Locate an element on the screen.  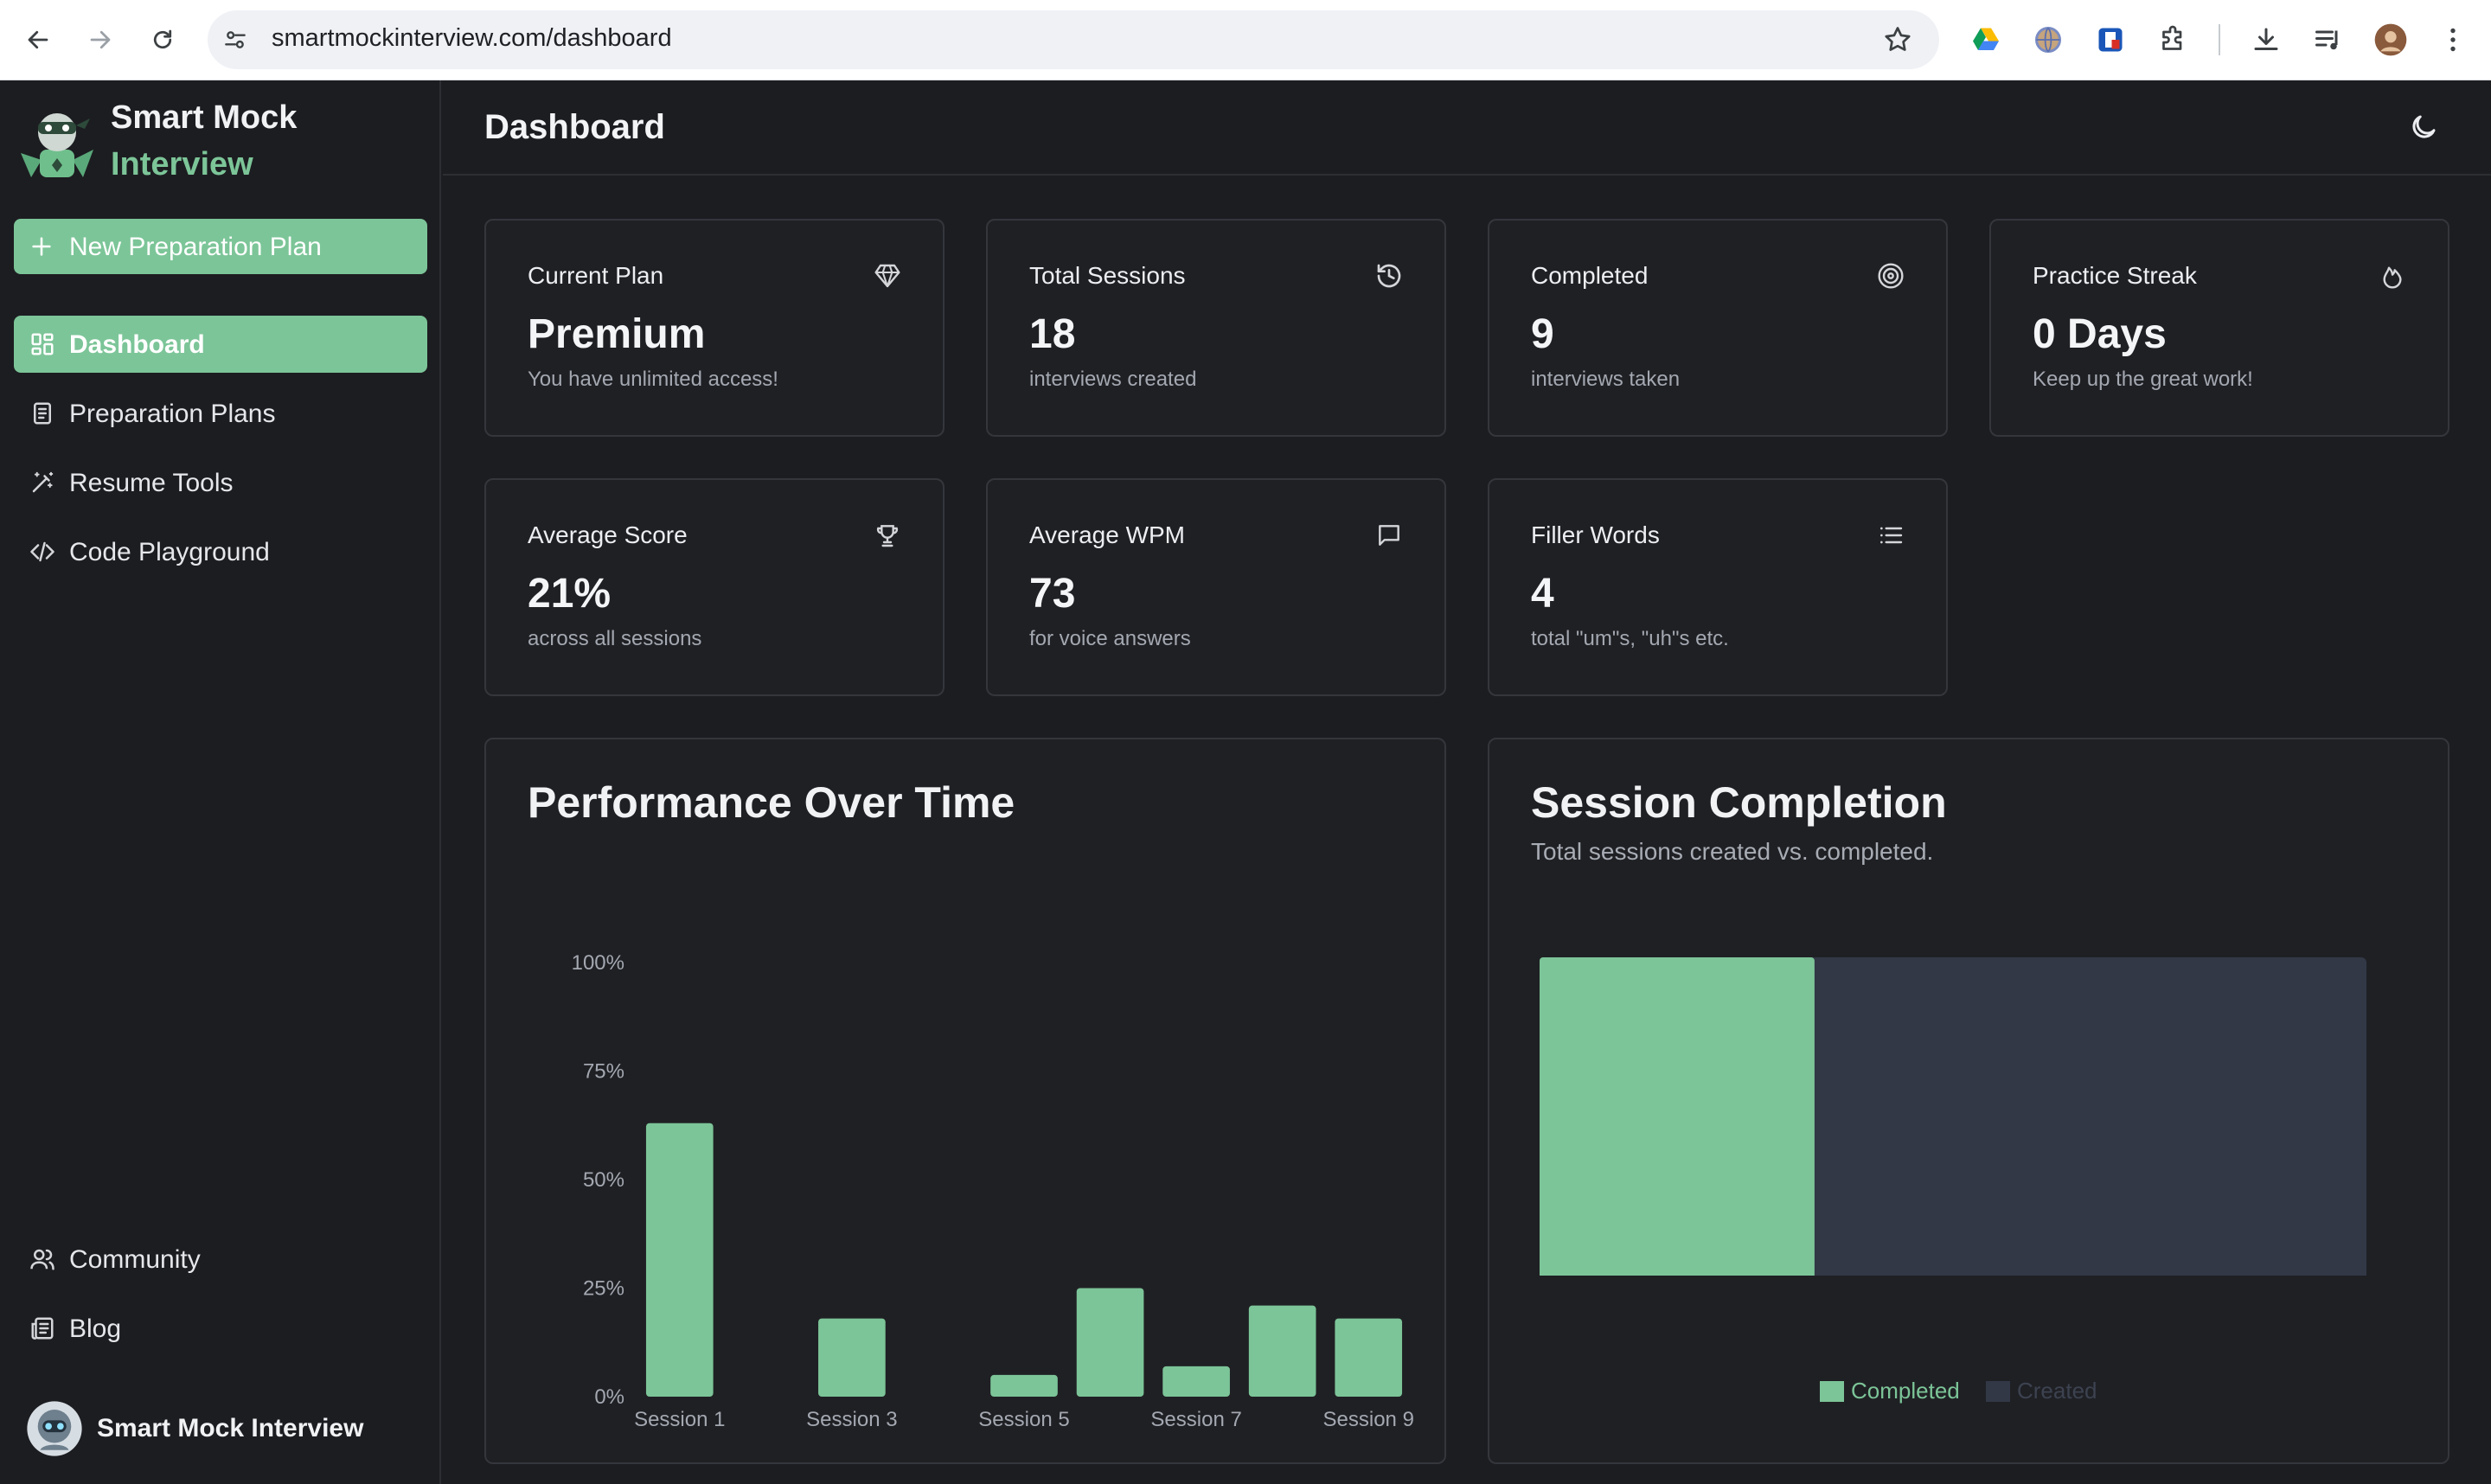
legend-label-completed: Completed is located at coordinates (1905, 1391).